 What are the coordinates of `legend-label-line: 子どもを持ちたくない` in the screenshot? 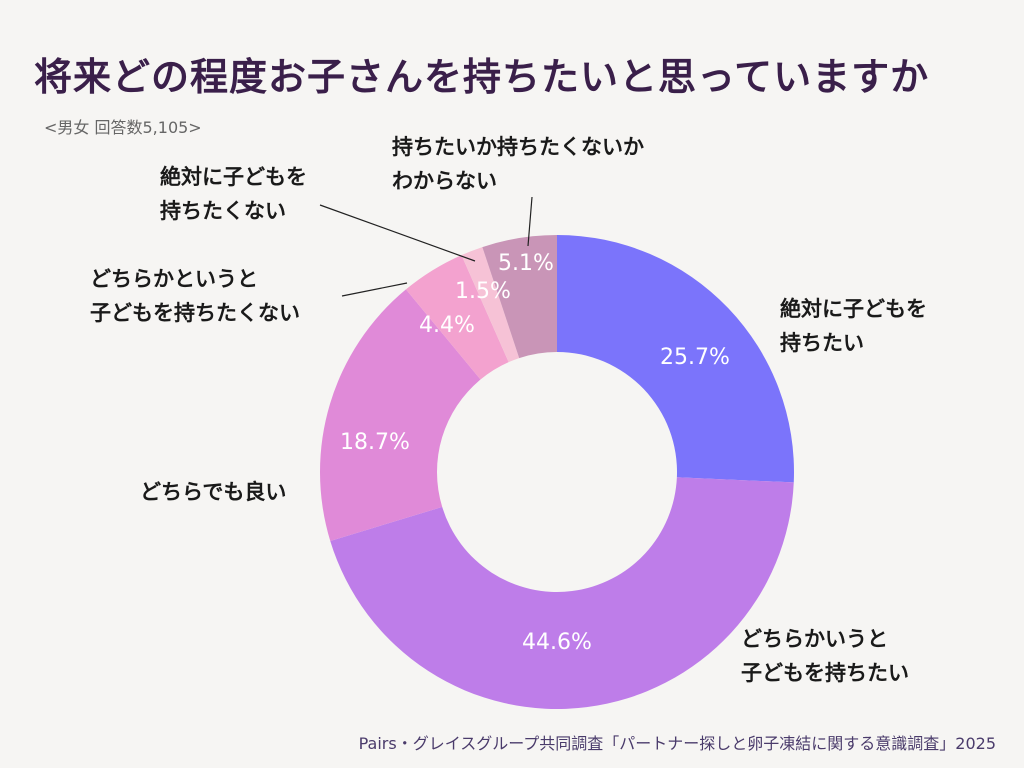 It's located at (195, 313).